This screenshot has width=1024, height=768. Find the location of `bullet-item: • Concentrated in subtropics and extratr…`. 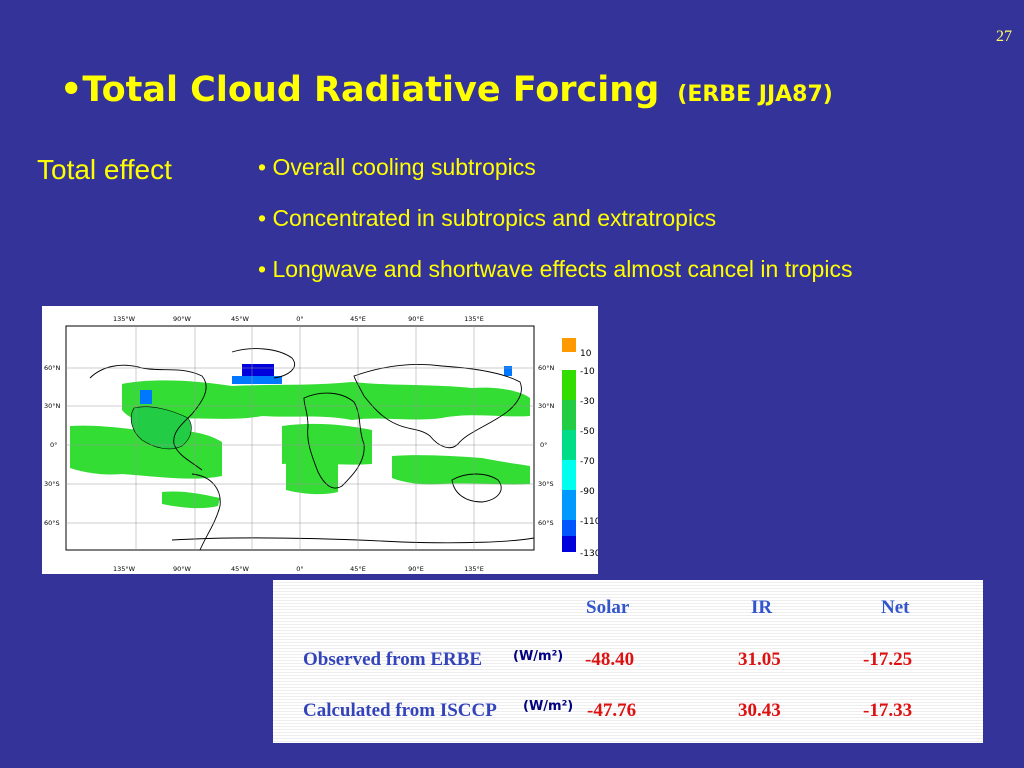

bullet-item: • Concentrated in subtropics and extratr… is located at coordinates (487, 218).